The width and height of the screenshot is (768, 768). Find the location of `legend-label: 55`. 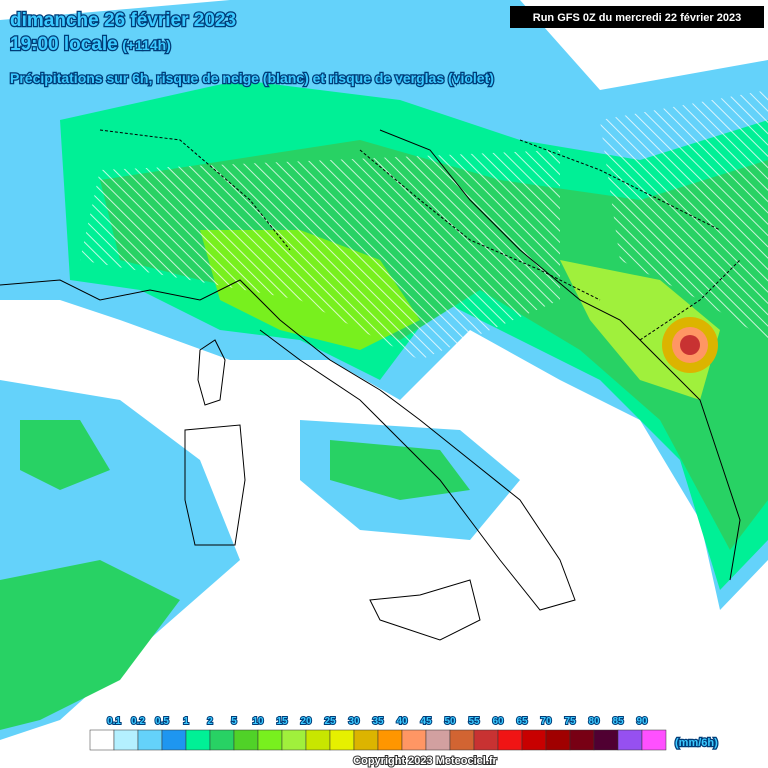

legend-label: 55 is located at coordinates (474, 721).